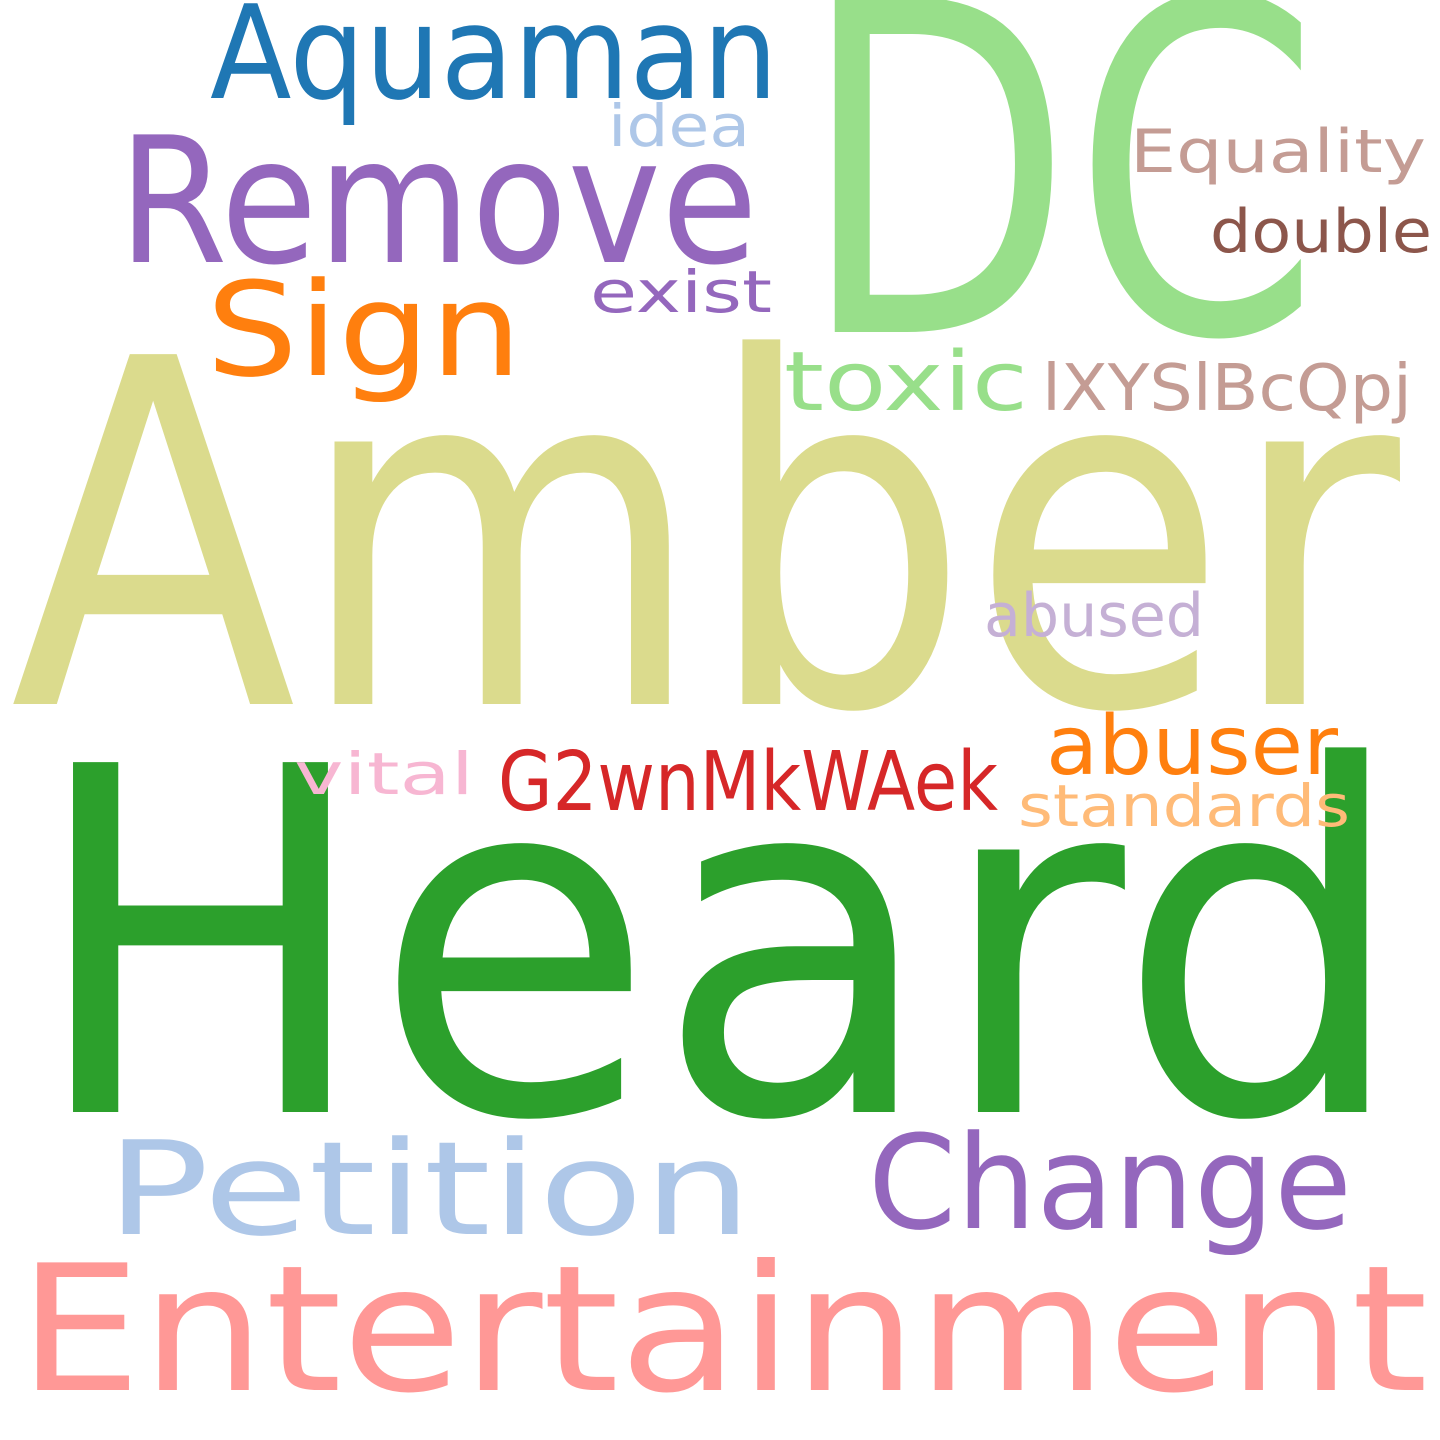 The image size is (1440, 1440). What do you see at coordinates (1110, 1183) in the screenshot?
I see `word-change: Change` at bounding box center [1110, 1183].